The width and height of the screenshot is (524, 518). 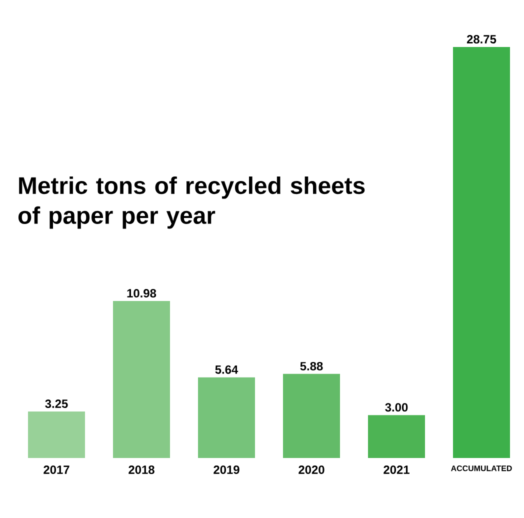 What do you see at coordinates (56, 404) in the screenshot?
I see `data-label: 3.25` at bounding box center [56, 404].